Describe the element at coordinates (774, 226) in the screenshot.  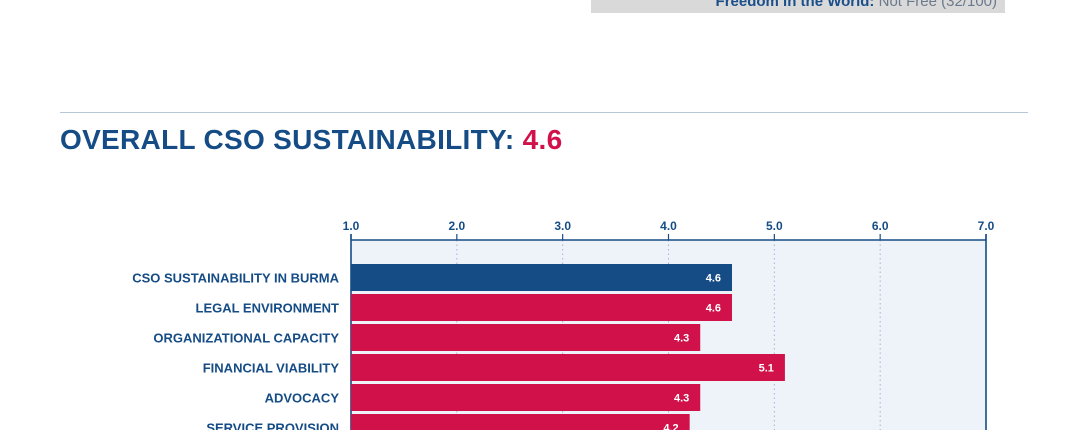
I see `x-tick-label: 5.0` at that location.